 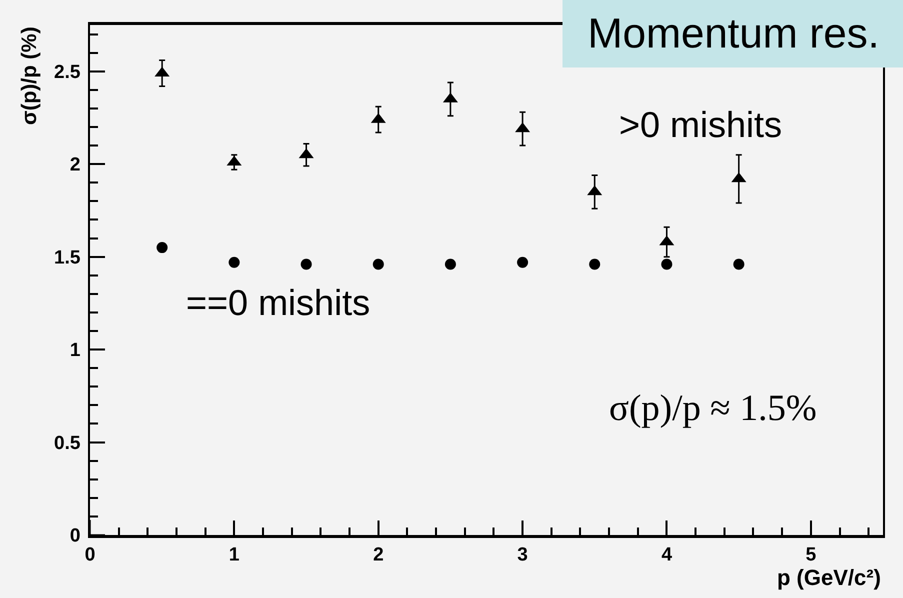 What do you see at coordinates (75, 536) in the screenshot?
I see `y-tick-label: 0` at bounding box center [75, 536].